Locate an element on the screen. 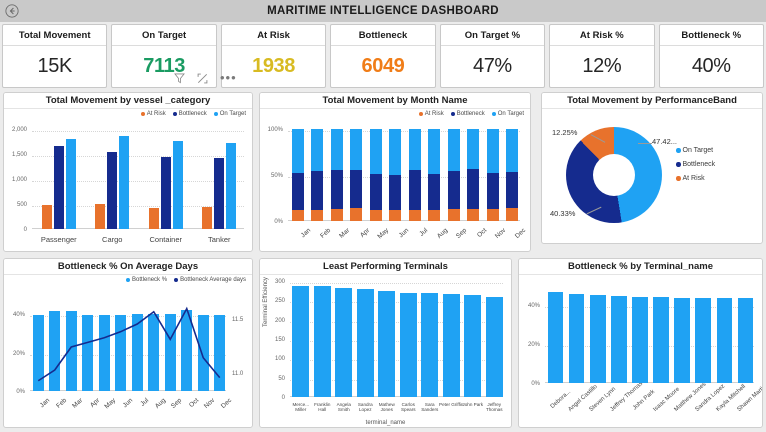 This screenshot has height=432, width=766. bar-sep-bottleneck is located at coordinates (453, 190).